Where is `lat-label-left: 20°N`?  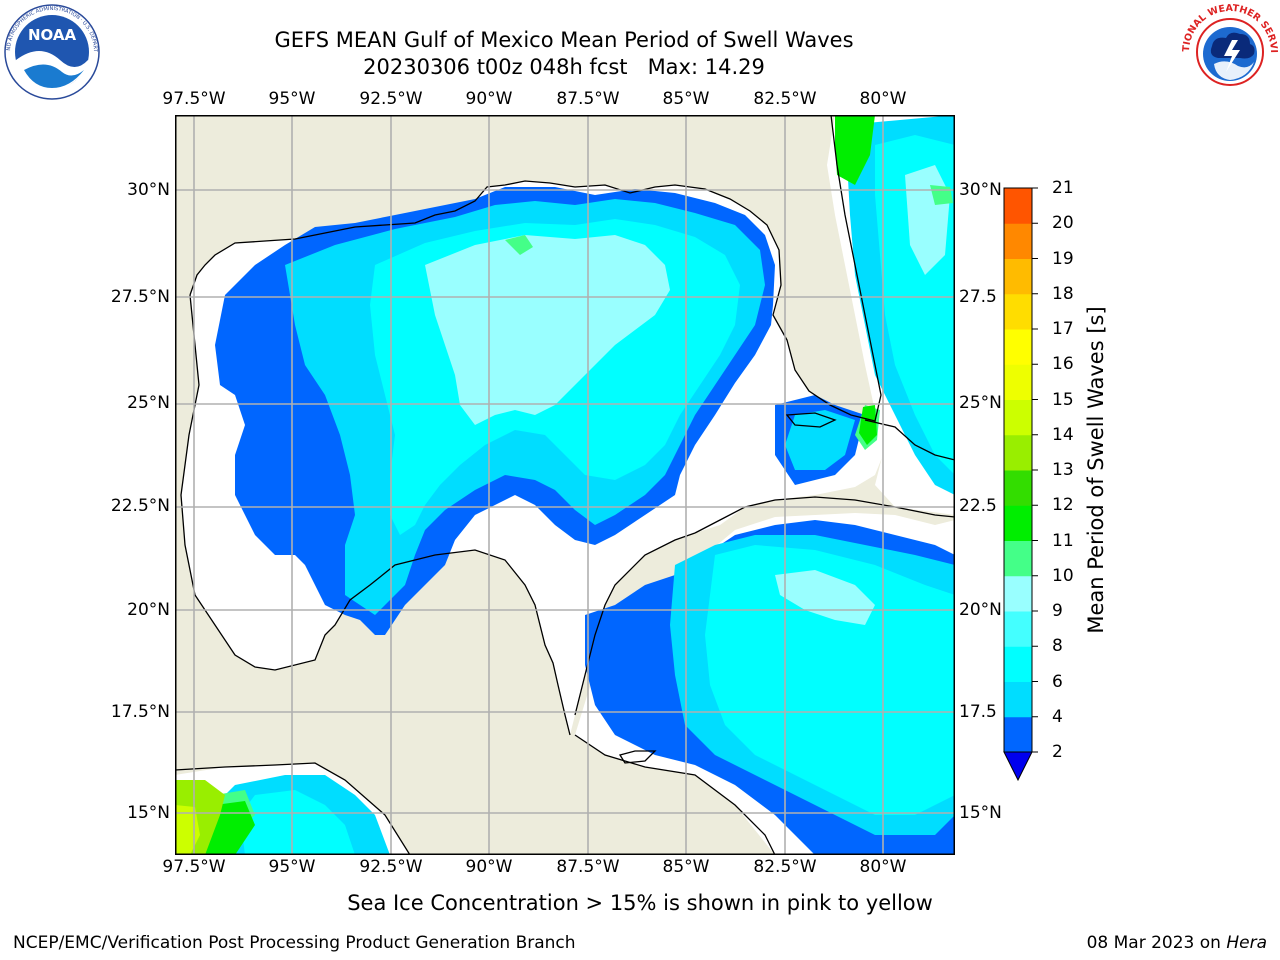
lat-label-left: 20°N is located at coordinates (148, 610).